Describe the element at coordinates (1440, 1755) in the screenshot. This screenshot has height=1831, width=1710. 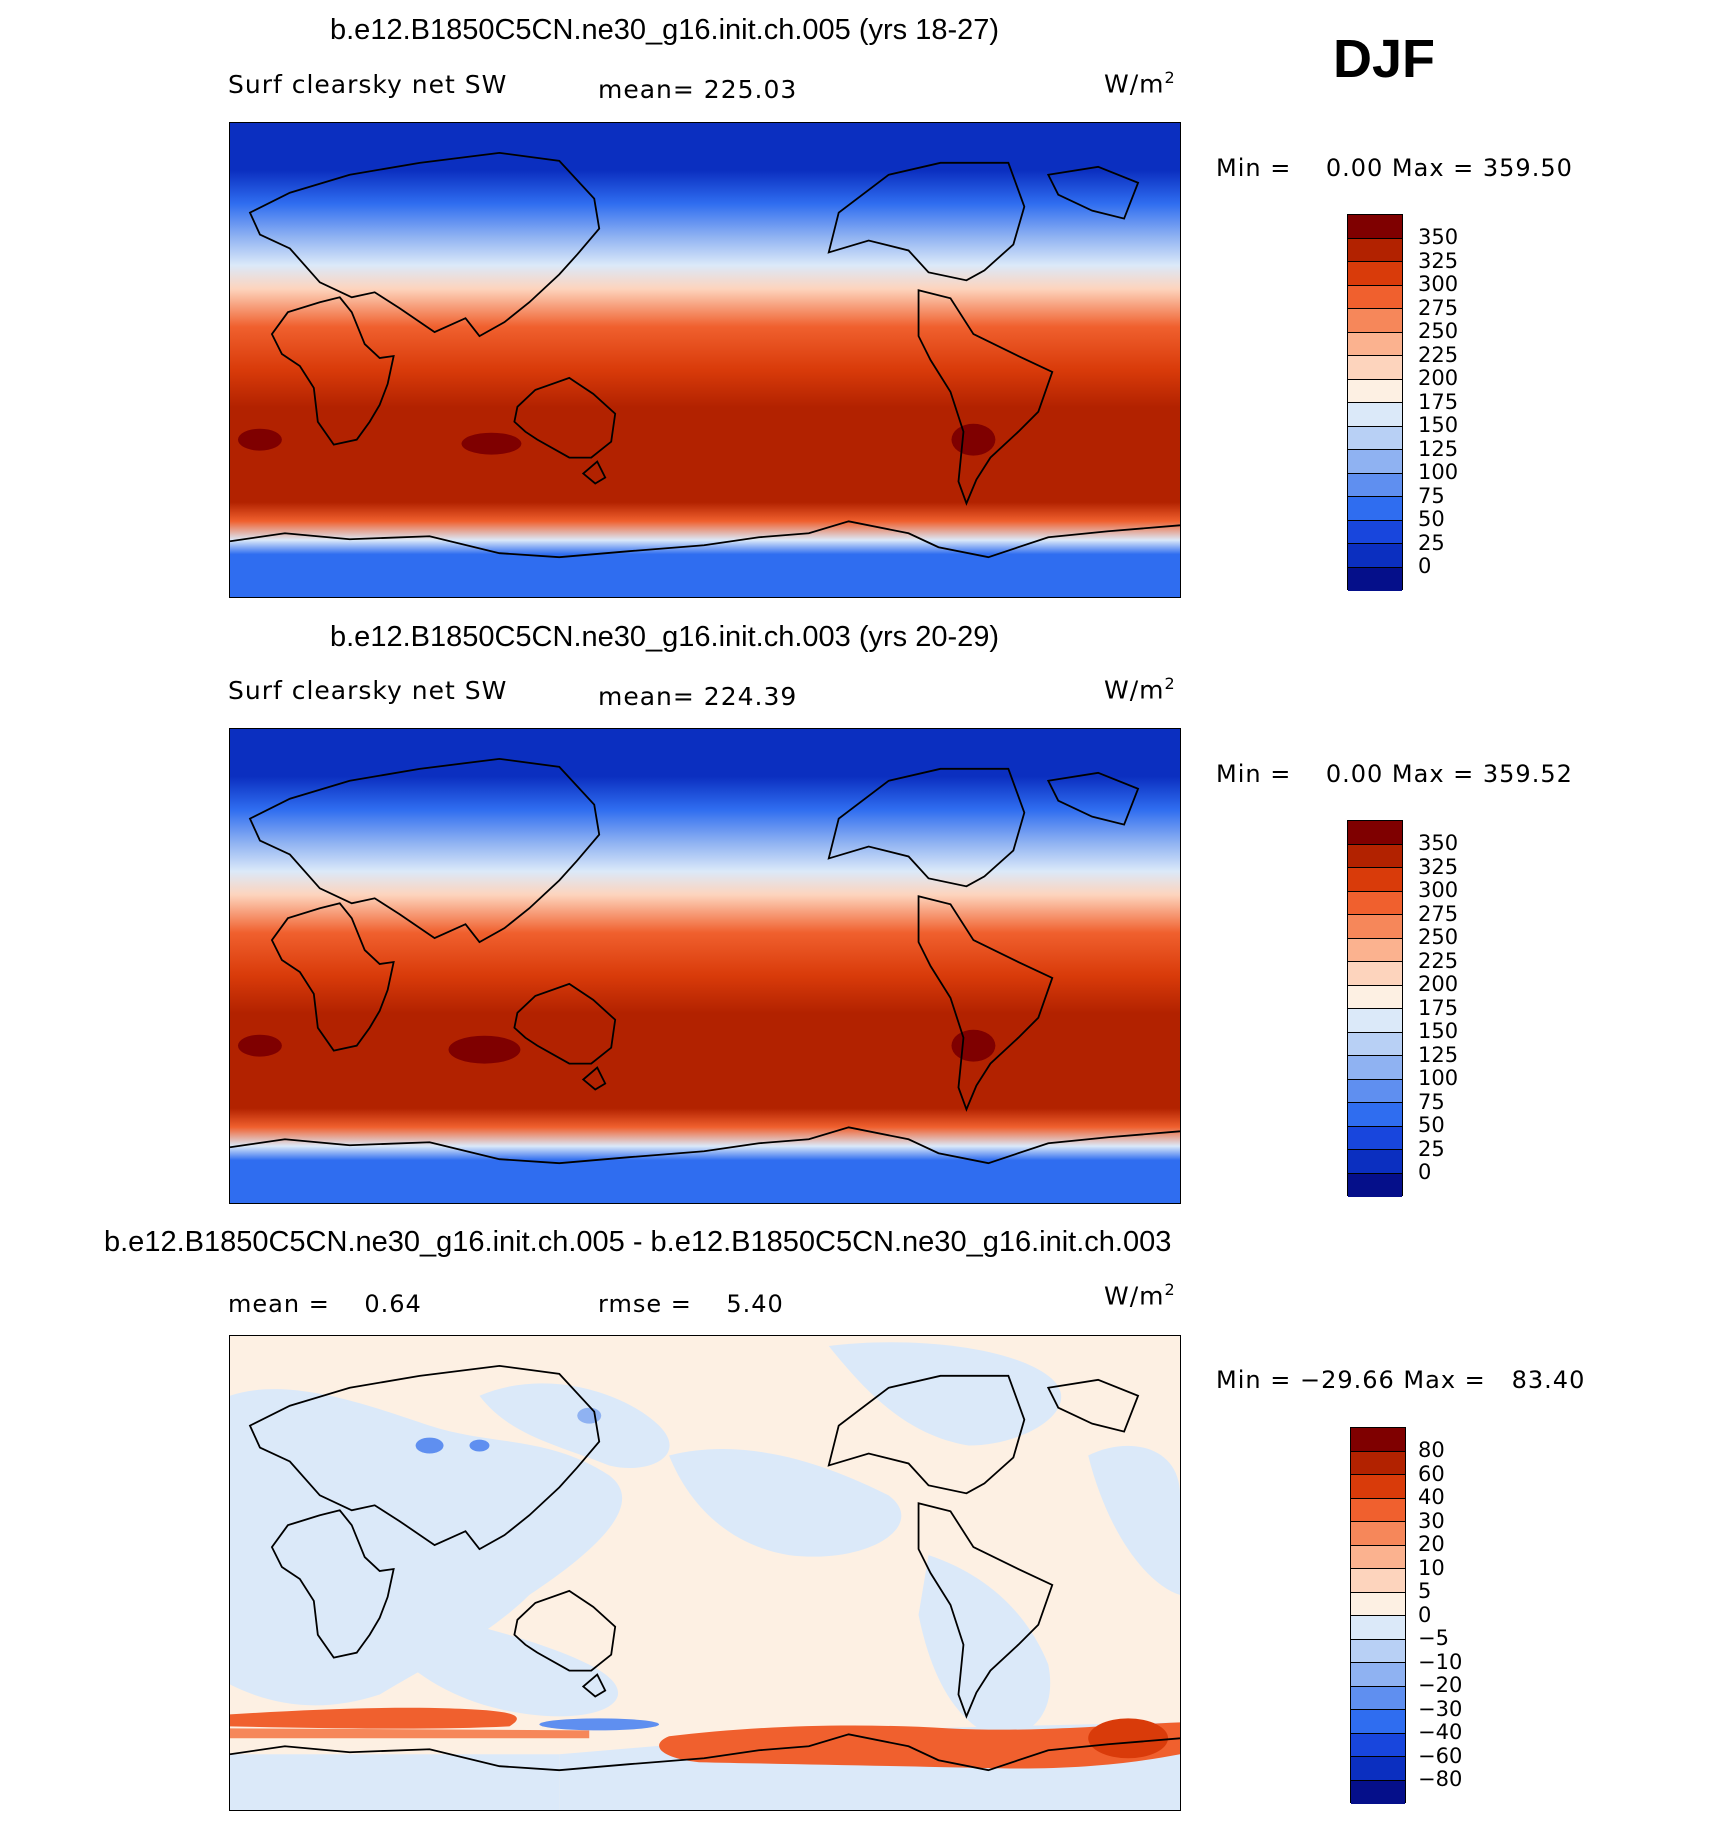
I see `cb-label: −60` at that location.